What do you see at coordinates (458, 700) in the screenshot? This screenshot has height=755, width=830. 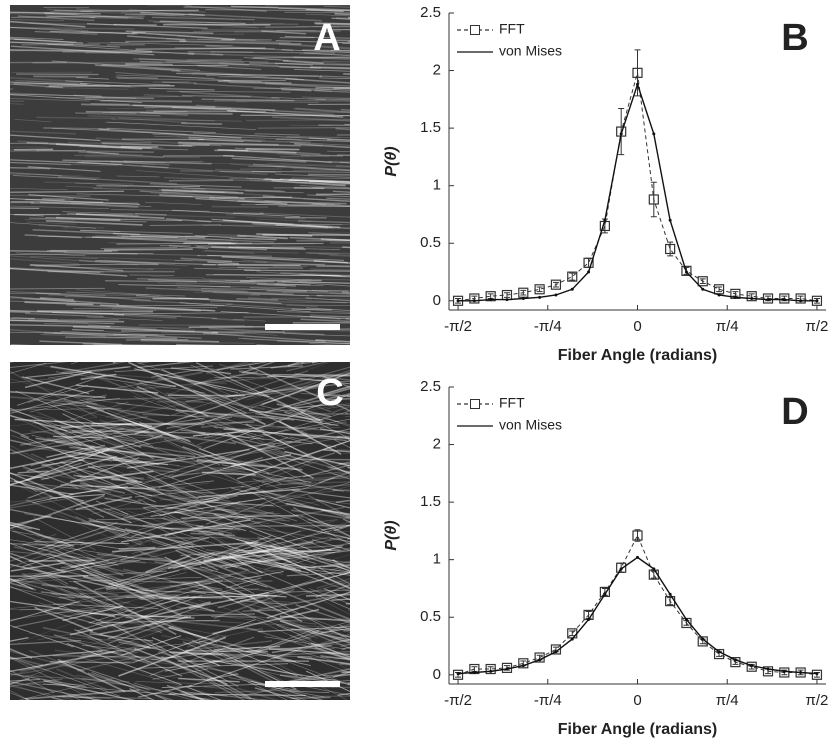 I see `x-tick-label: -π/2` at bounding box center [458, 700].